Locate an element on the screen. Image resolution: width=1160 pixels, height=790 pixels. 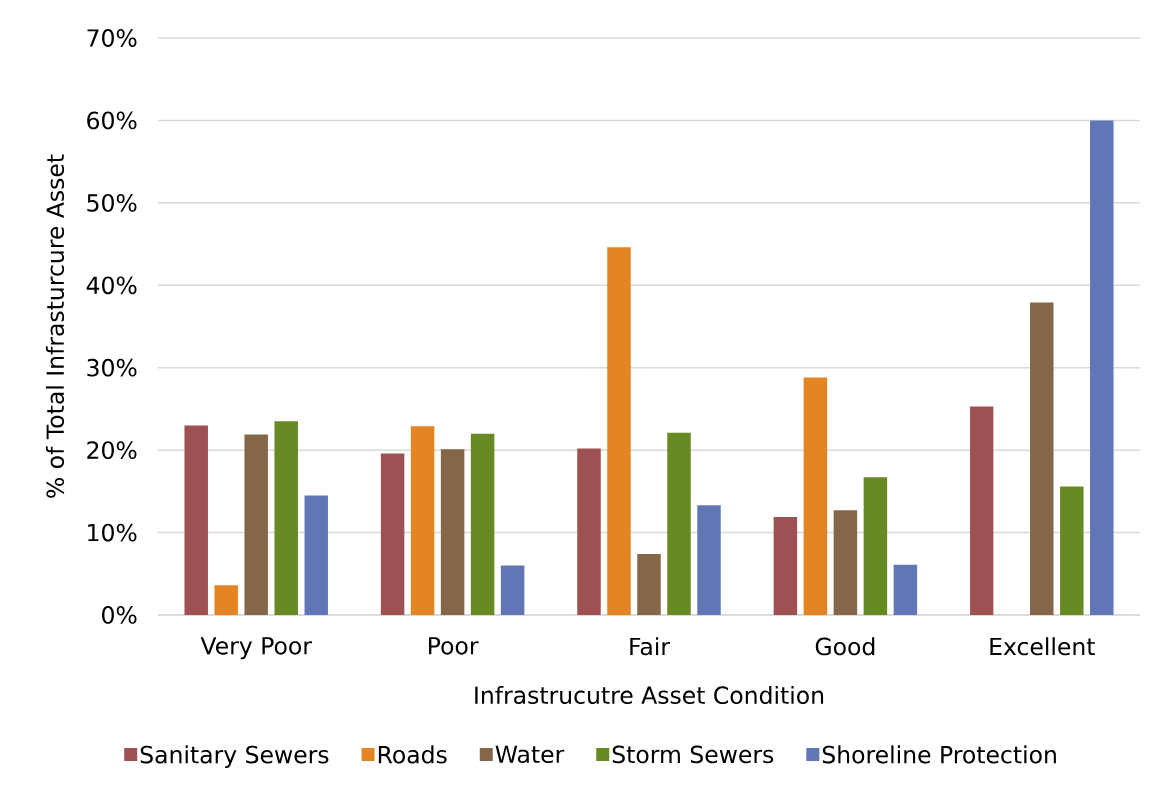
y-tick-label: 50% is located at coordinates (112, 202).